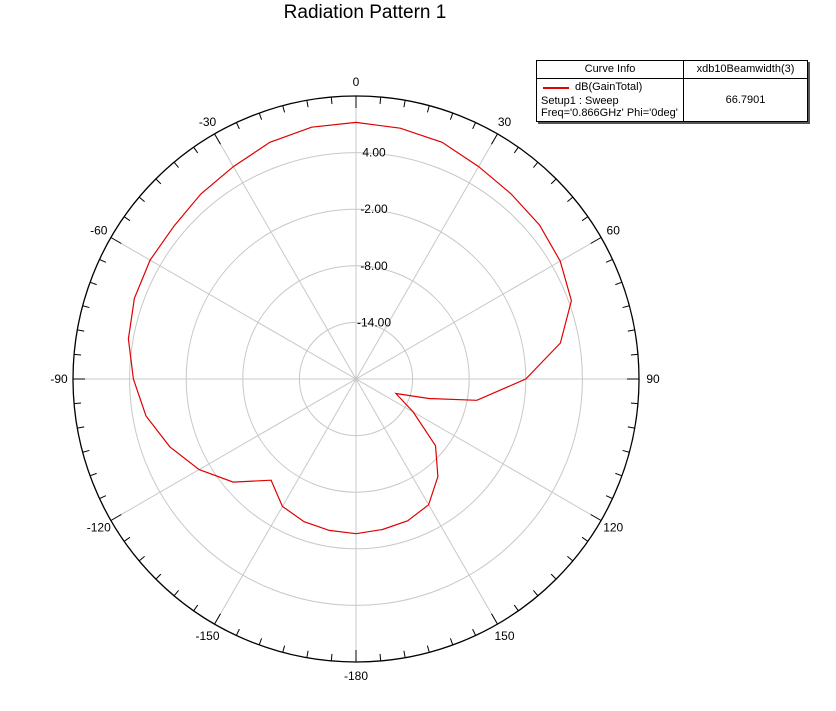 The width and height of the screenshot is (836, 711). I want to click on radial-label: -14.00, so click(374, 322).